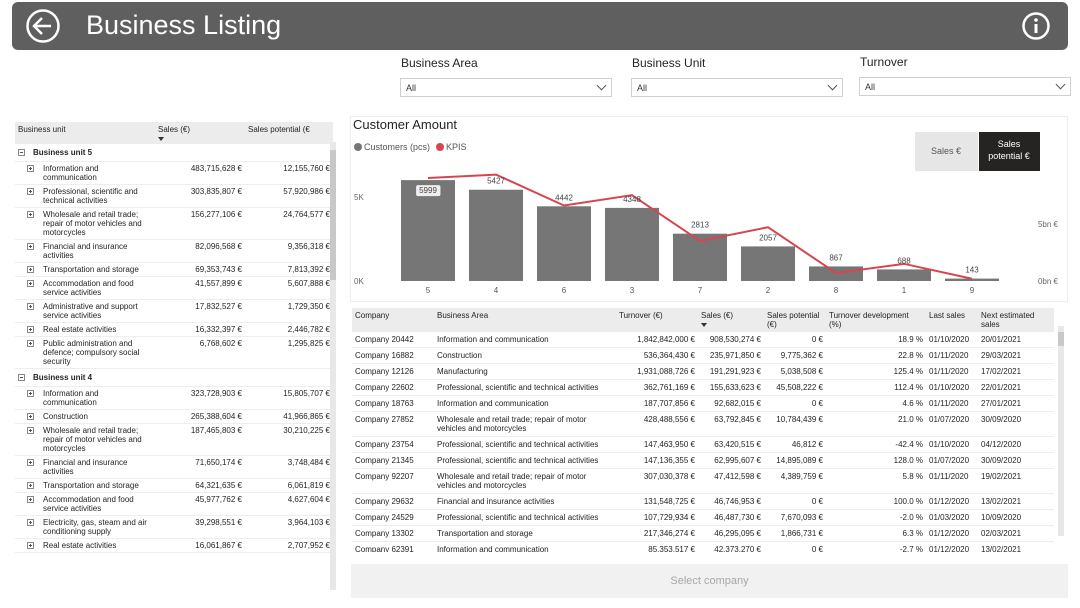  Describe the element at coordinates (904, 260) in the screenshot. I see `data-label: 688` at that location.